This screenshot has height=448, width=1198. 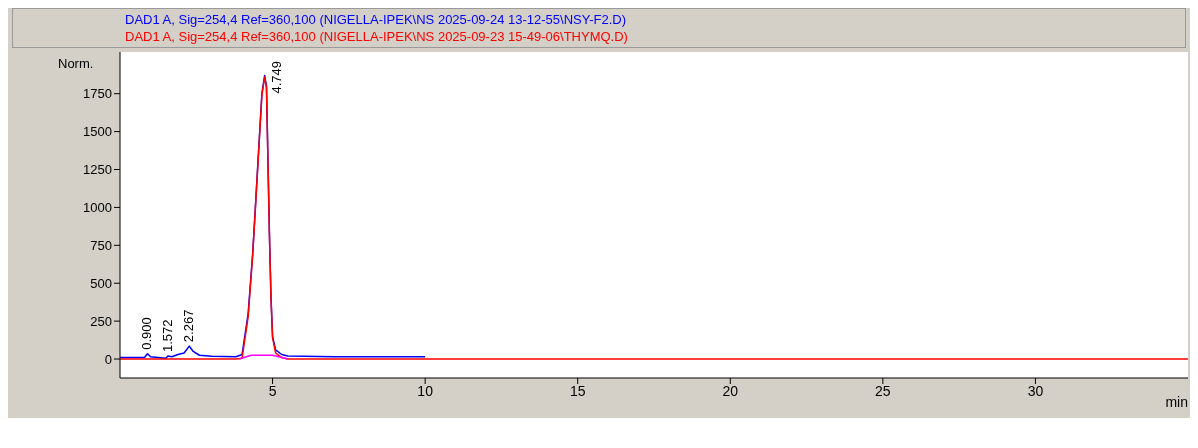 What do you see at coordinates (425, 390) in the screenshot?
I see `x-tick-label: 10` at bounding box center [425, 390].